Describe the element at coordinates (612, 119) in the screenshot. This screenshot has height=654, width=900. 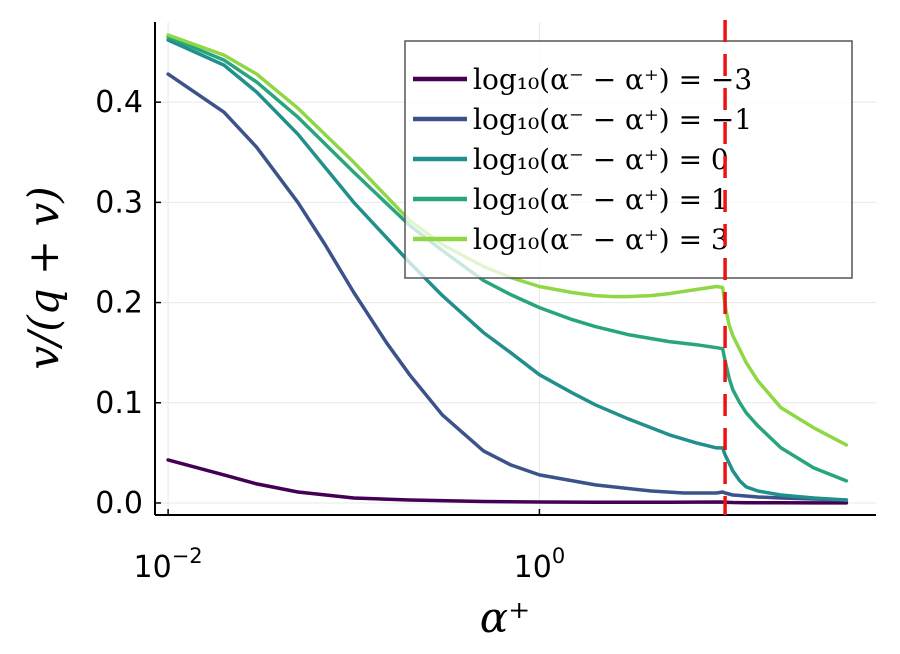
I see `legend-label-2: log₁₀(α⁻ − α⁺) = −1` at that location.